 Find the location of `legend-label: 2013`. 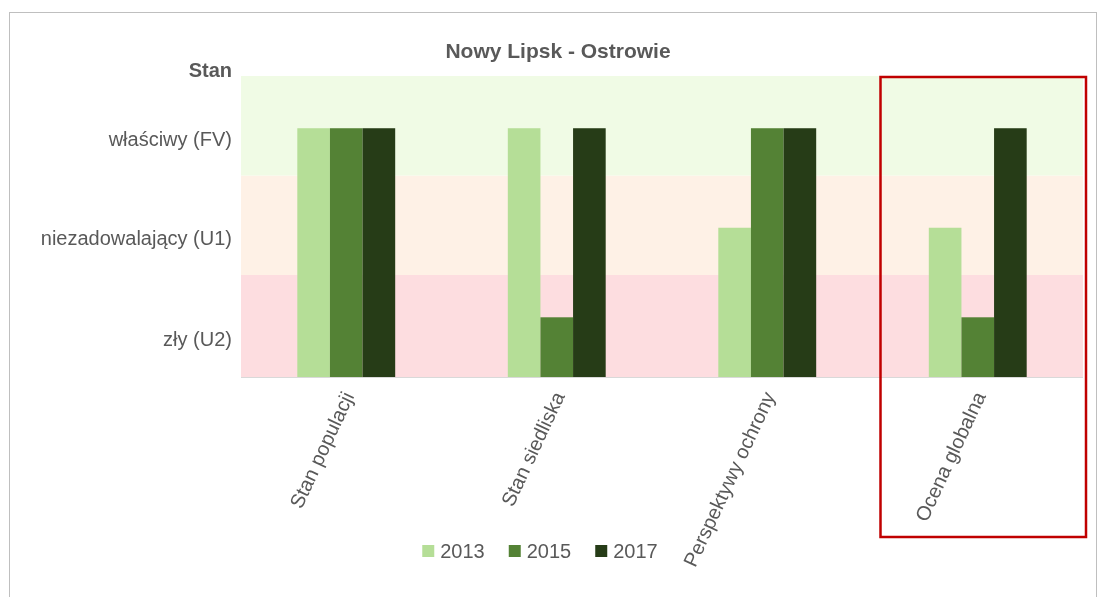

legend-label: 2013 is located at coordinates (462, 551).